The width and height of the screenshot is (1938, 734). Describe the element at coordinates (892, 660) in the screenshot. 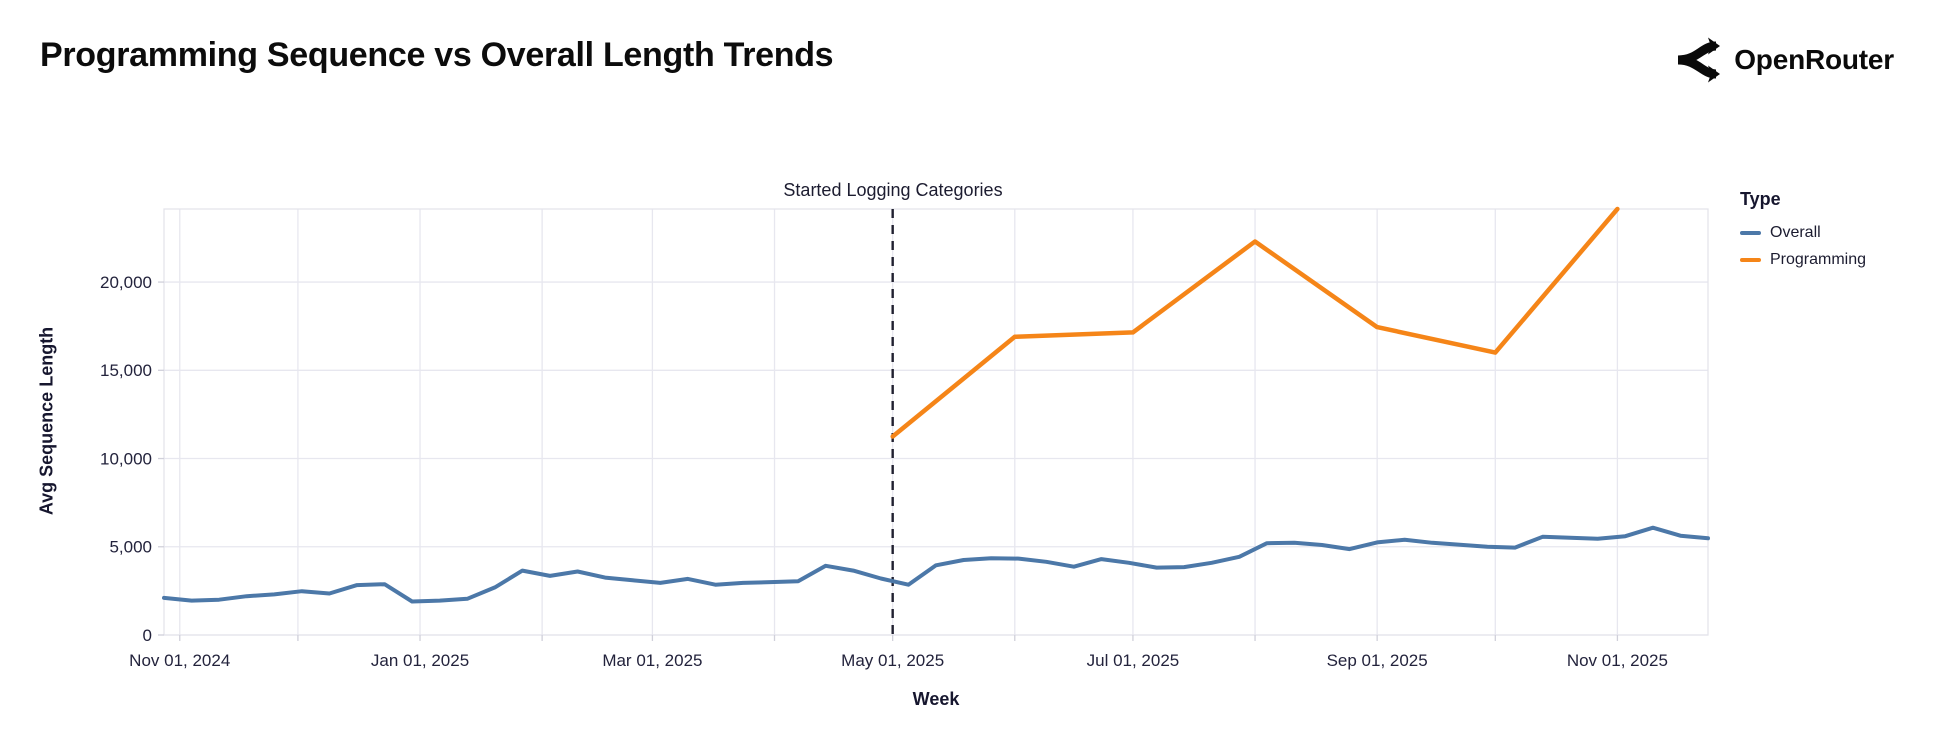

I see `x-tick-label: May 01, 2025` at that location.